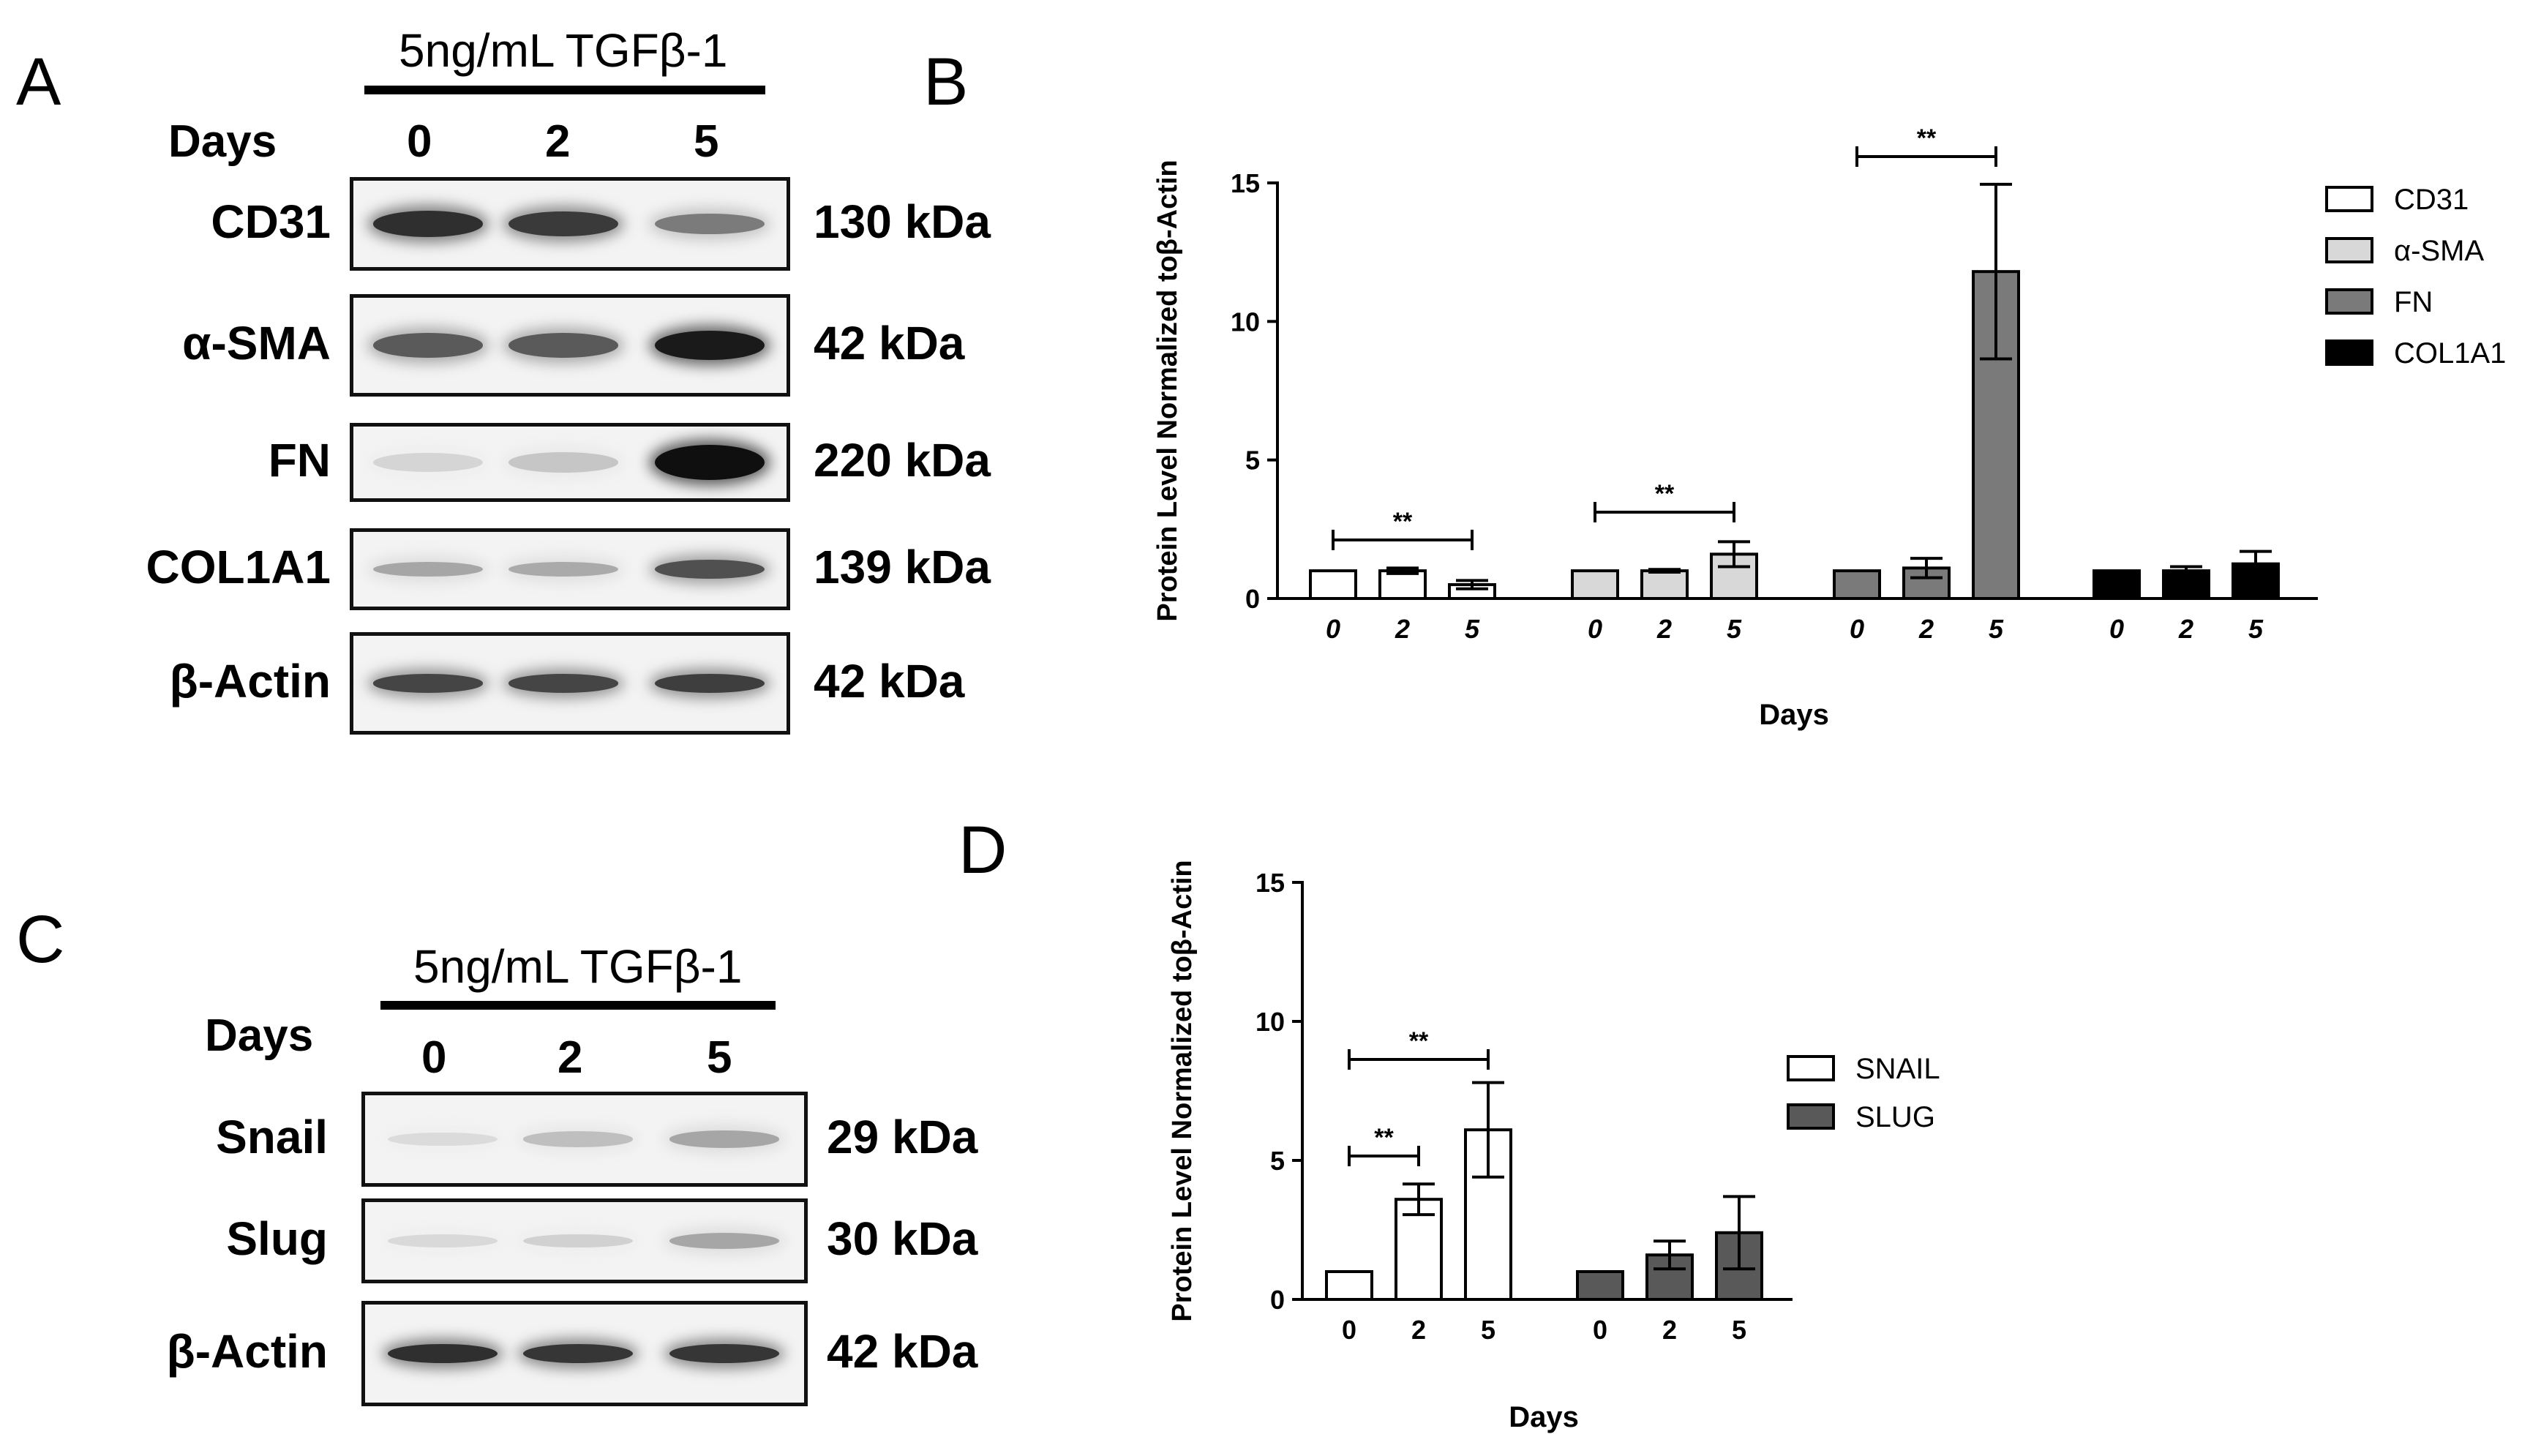 The height and width of the screenshot is (1456, 2541). Describe the element at coordinates (902, 567) in the screenshot. I see `blot-a-kda-label: 139 kDa` at that location.